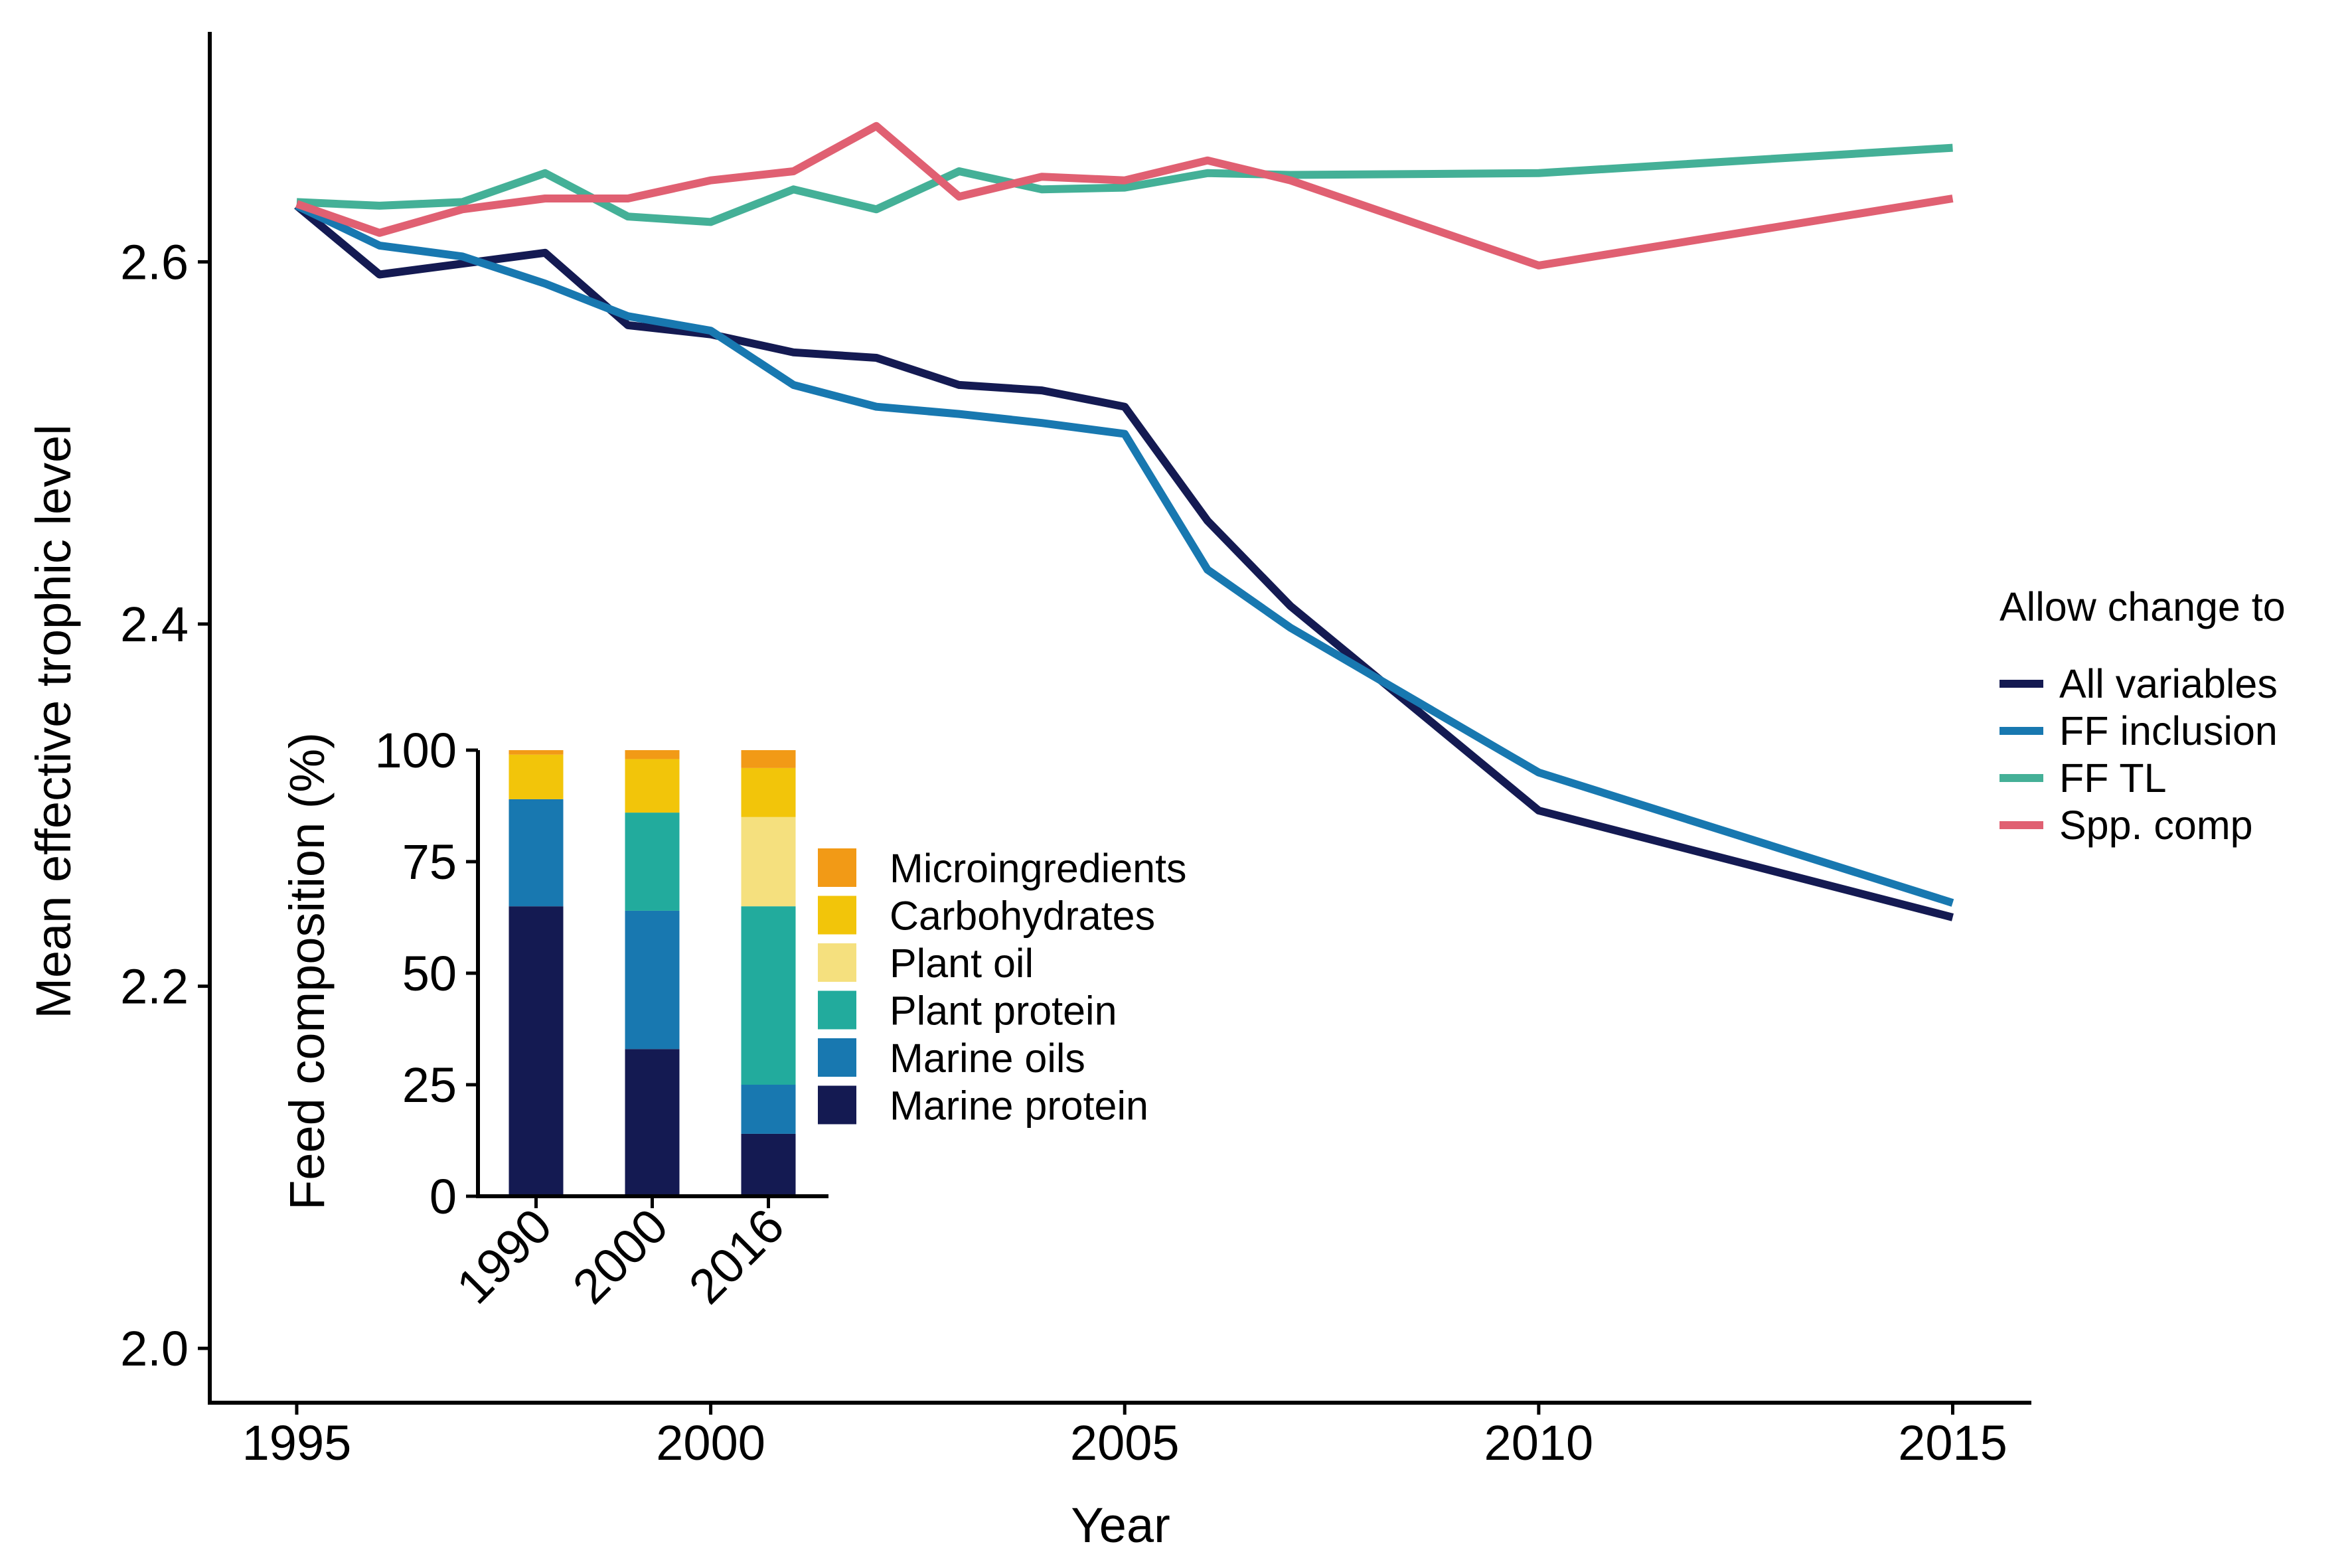 This screenshot has height=1568, width=2352. I want to click on main-x-ticks: 1995 2000 2005 2010 2015, so click(1125, 1436).